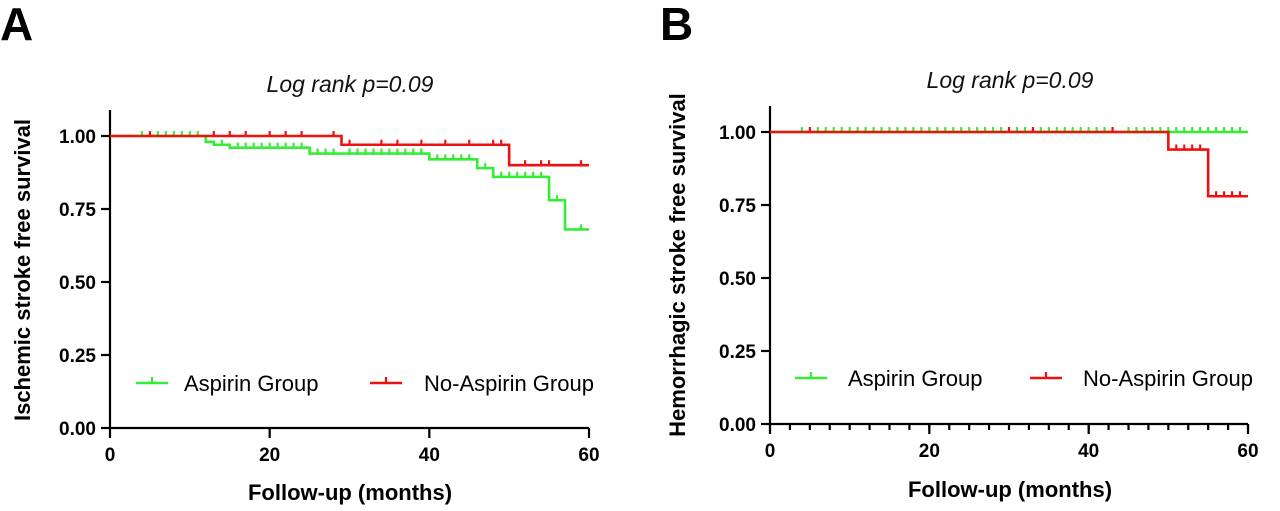  What do you see at coordinates (16, 25) in the screenshot?
I see `panel-label: A` at bounding box center [16, 25].